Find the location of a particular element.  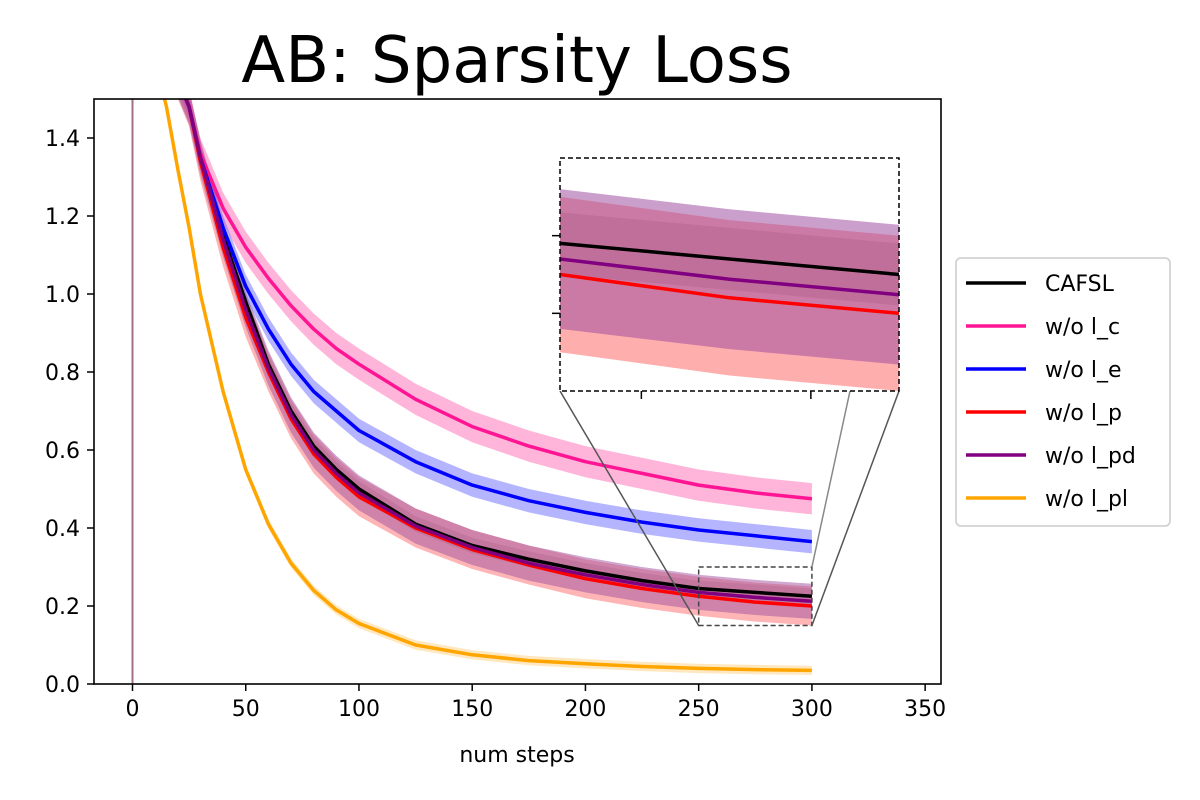

inset-frame is located at coordinates (729, 274).